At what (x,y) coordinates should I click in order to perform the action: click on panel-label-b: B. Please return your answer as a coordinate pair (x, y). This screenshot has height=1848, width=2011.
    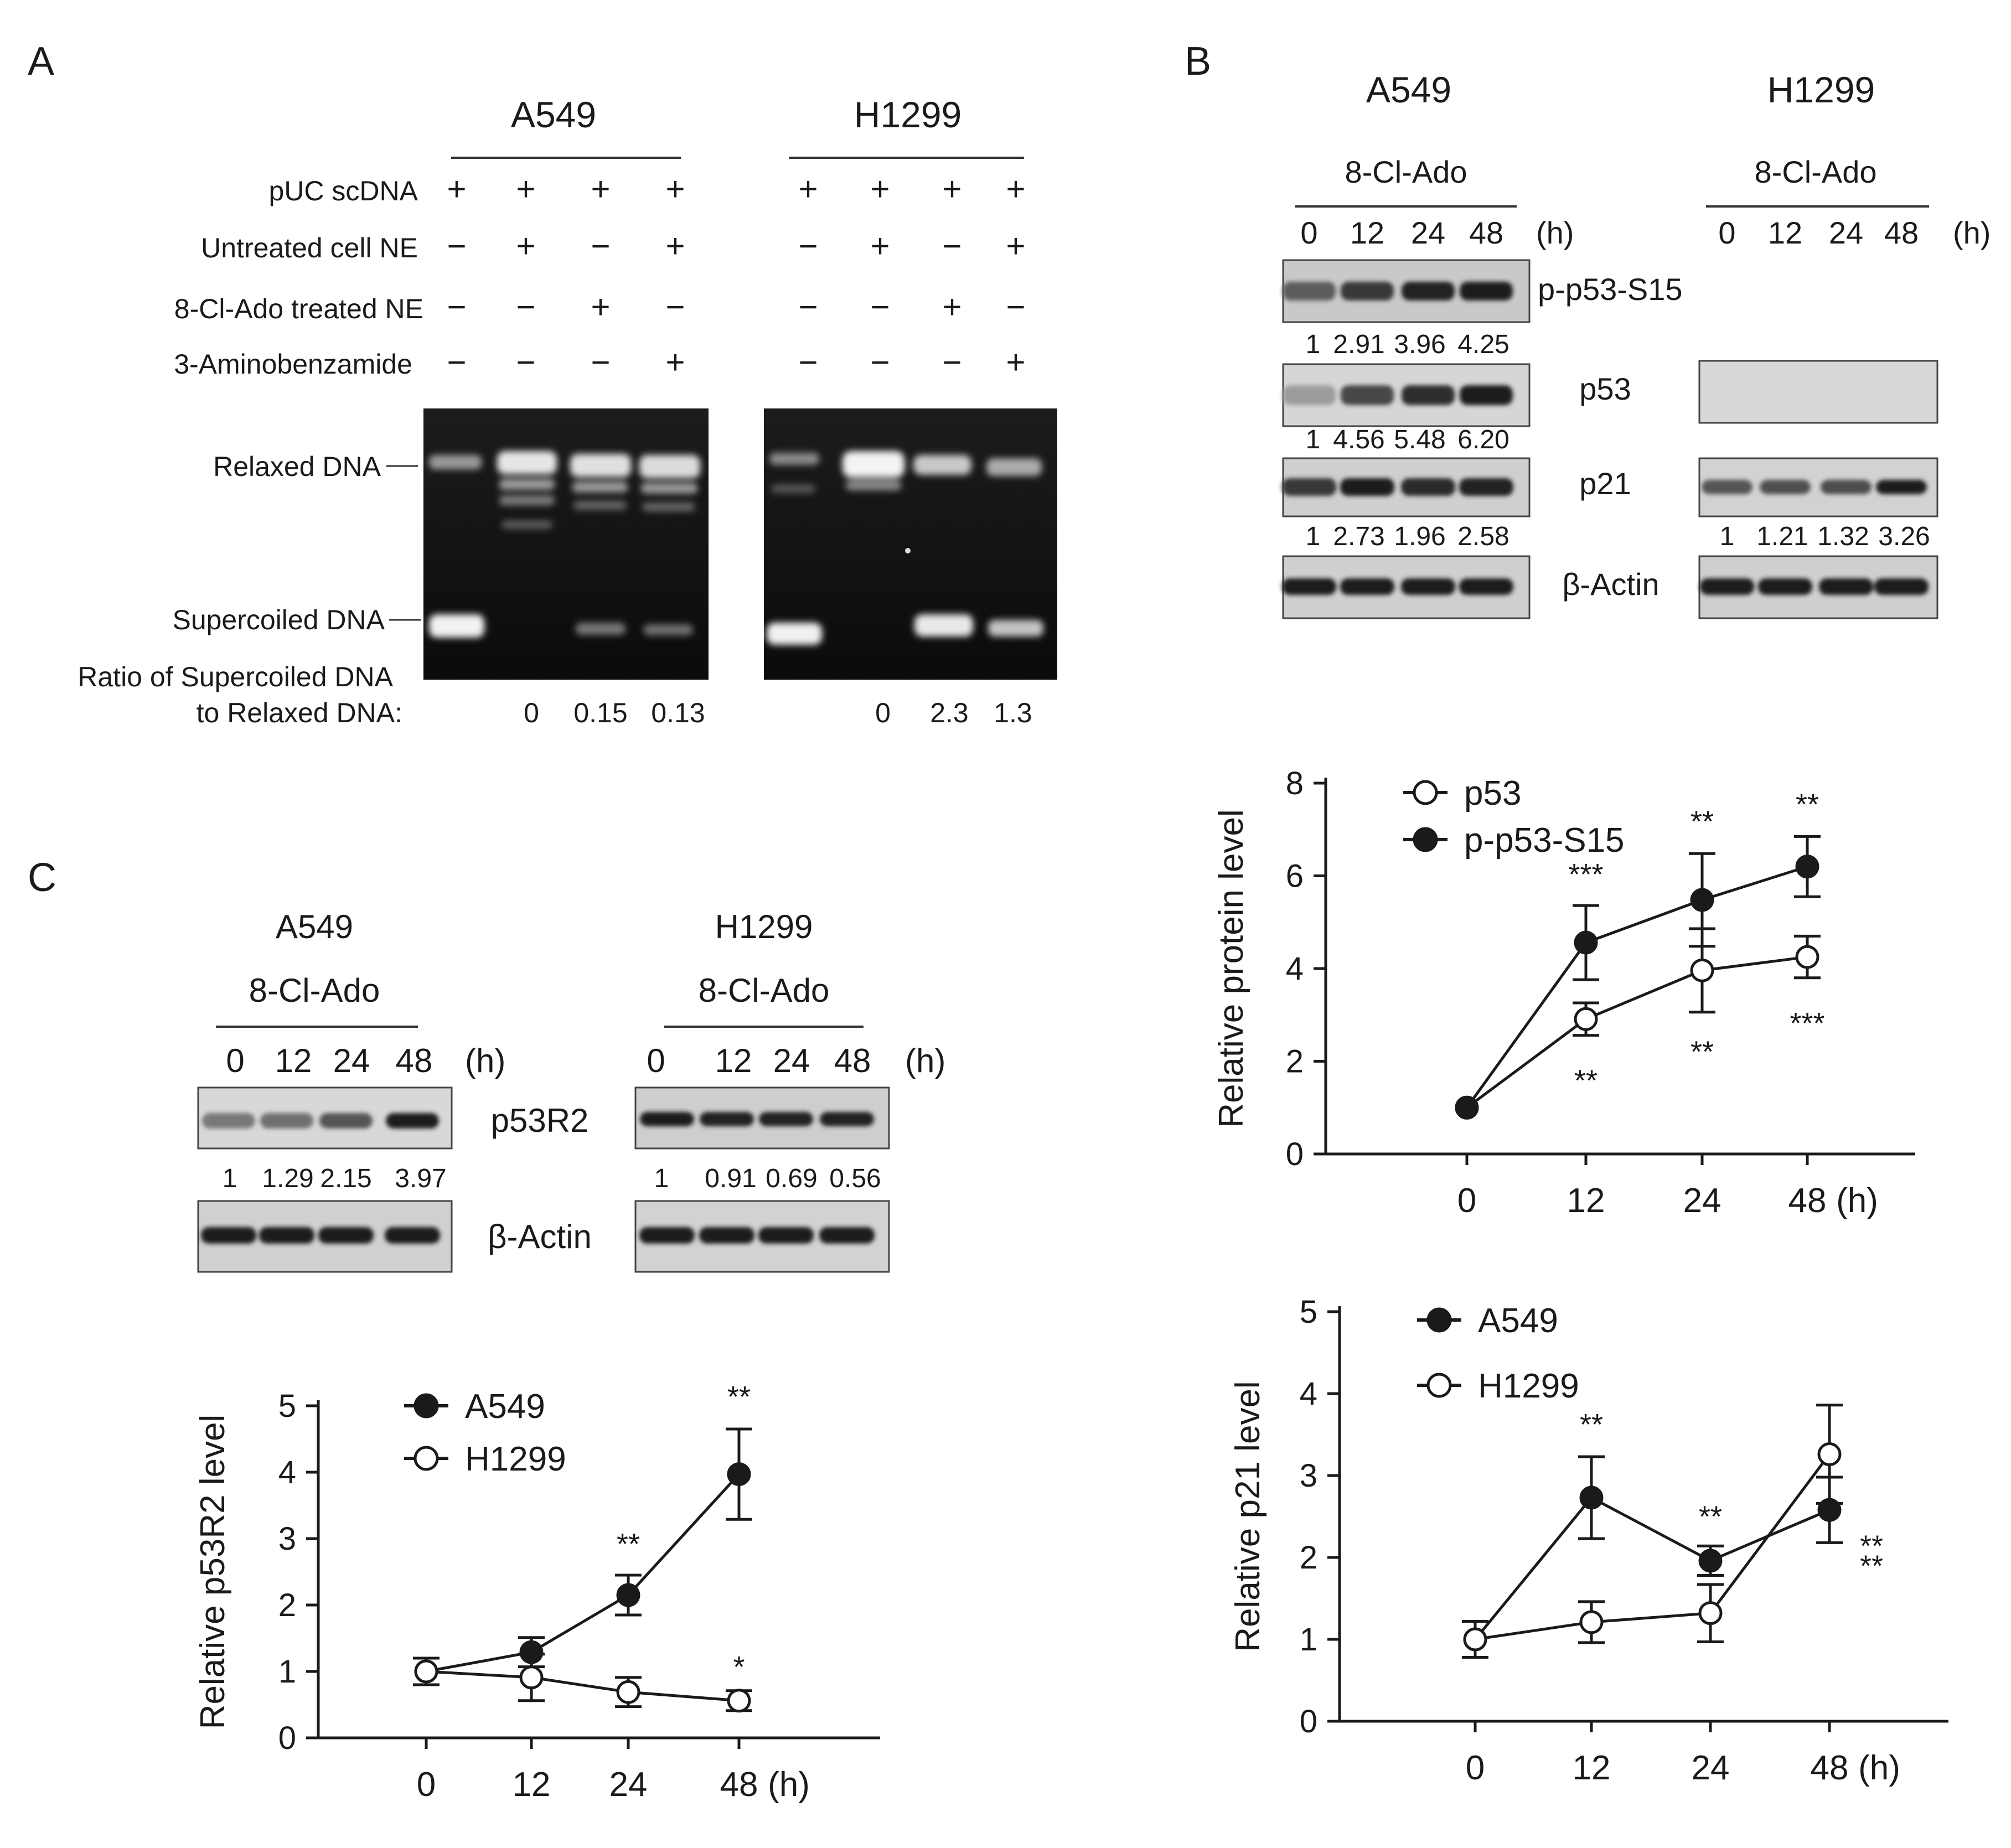
    Looking at the image, I should click on (1198, 61).